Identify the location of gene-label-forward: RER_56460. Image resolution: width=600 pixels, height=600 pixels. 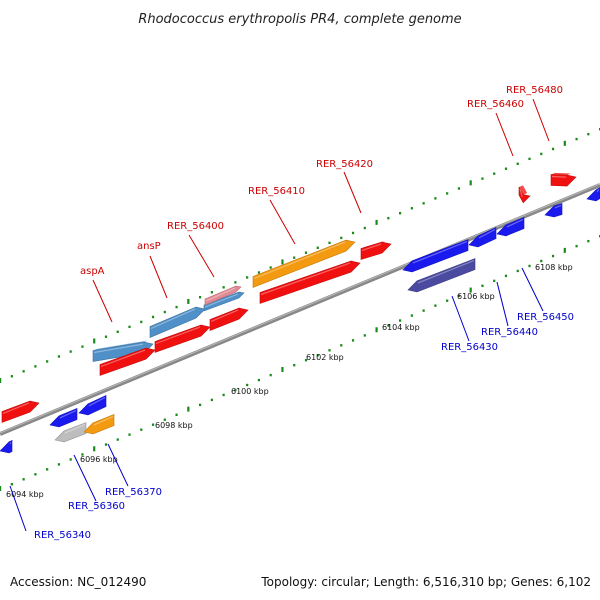
(495, 104).